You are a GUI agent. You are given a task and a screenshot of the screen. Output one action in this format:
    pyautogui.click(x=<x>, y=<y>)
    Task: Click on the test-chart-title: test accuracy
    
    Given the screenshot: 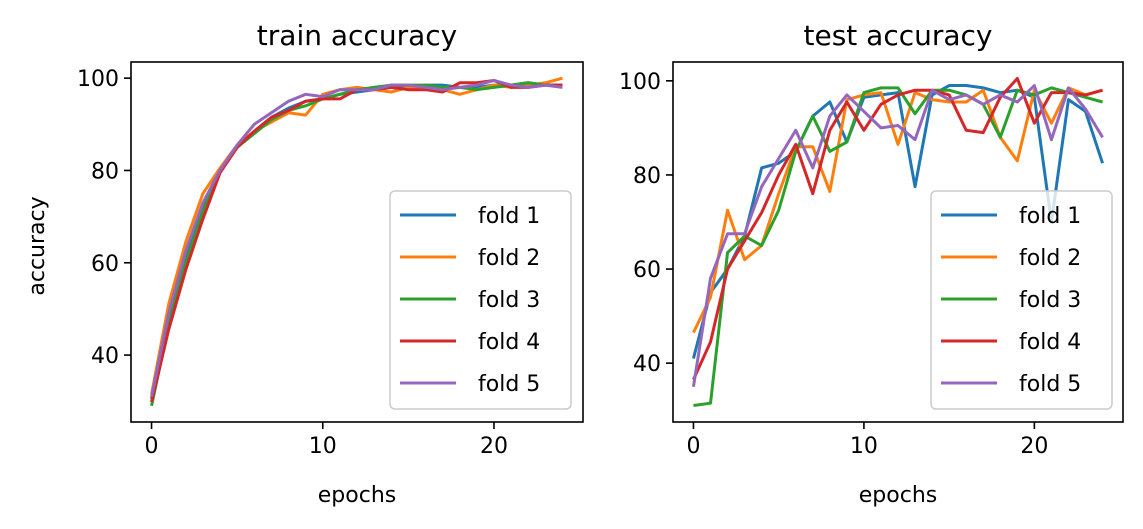 What is the action you would take?
    pyautogui.click(x=898, y=35)
    